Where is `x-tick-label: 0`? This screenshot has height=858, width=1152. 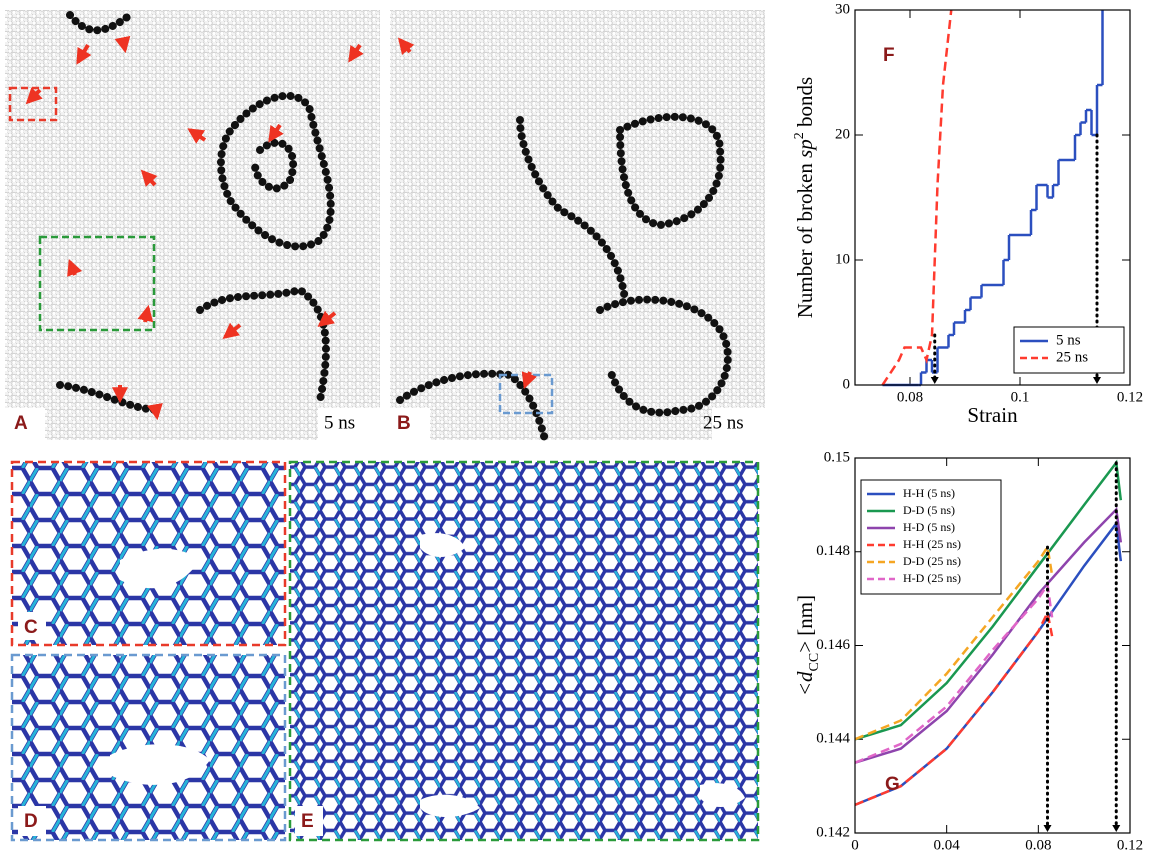 x-tick-label: 0 is located at coordinates (855, 845).